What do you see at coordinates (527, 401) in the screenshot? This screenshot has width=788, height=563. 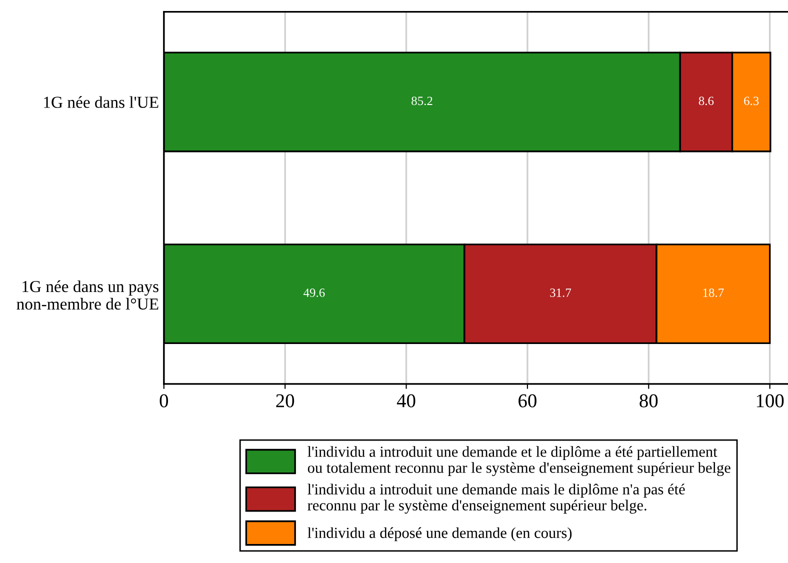 I see `x-tick-label: 60` at bounding box center [527, 401].